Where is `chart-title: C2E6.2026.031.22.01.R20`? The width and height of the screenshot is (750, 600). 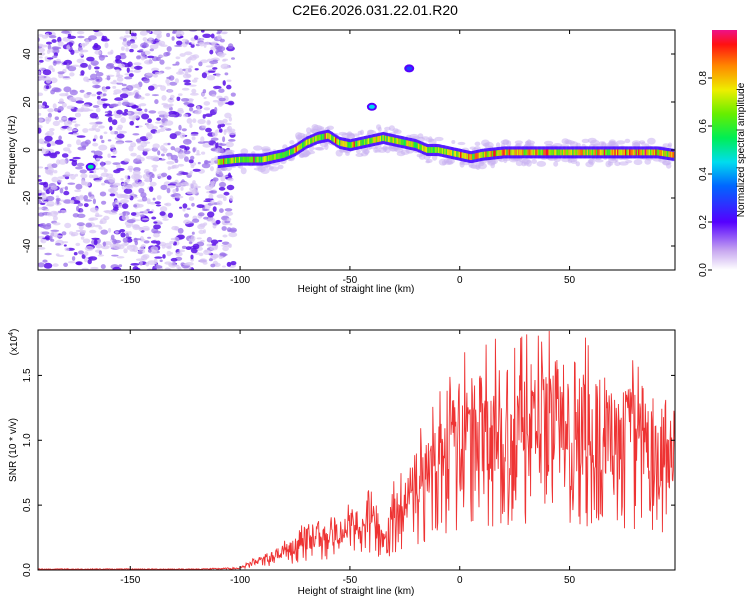
chart-title: C2E6.2026.031.22.01.R20 is located at coordinates (375, 10).